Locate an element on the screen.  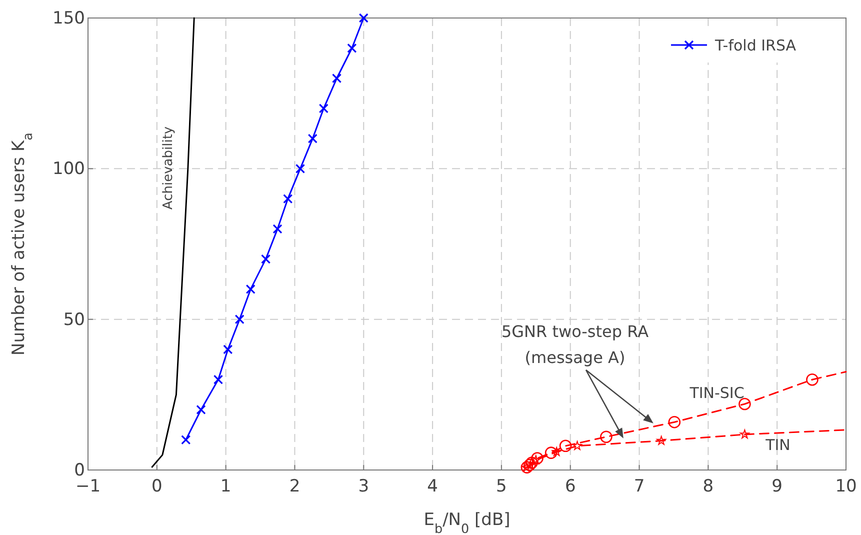
x-tick-label: 5 is located at coordinates (501, 486).